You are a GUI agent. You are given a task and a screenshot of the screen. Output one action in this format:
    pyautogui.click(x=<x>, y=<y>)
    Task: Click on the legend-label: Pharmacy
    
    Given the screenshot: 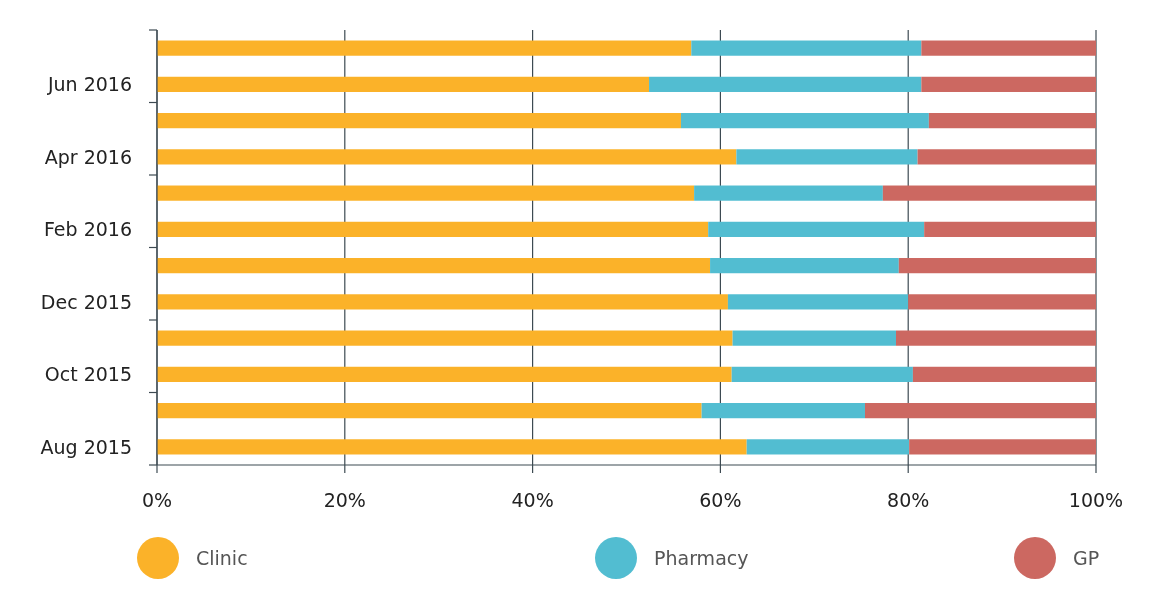 What is the action you would take?
    pyautogui.click(x=701, y=558)
    